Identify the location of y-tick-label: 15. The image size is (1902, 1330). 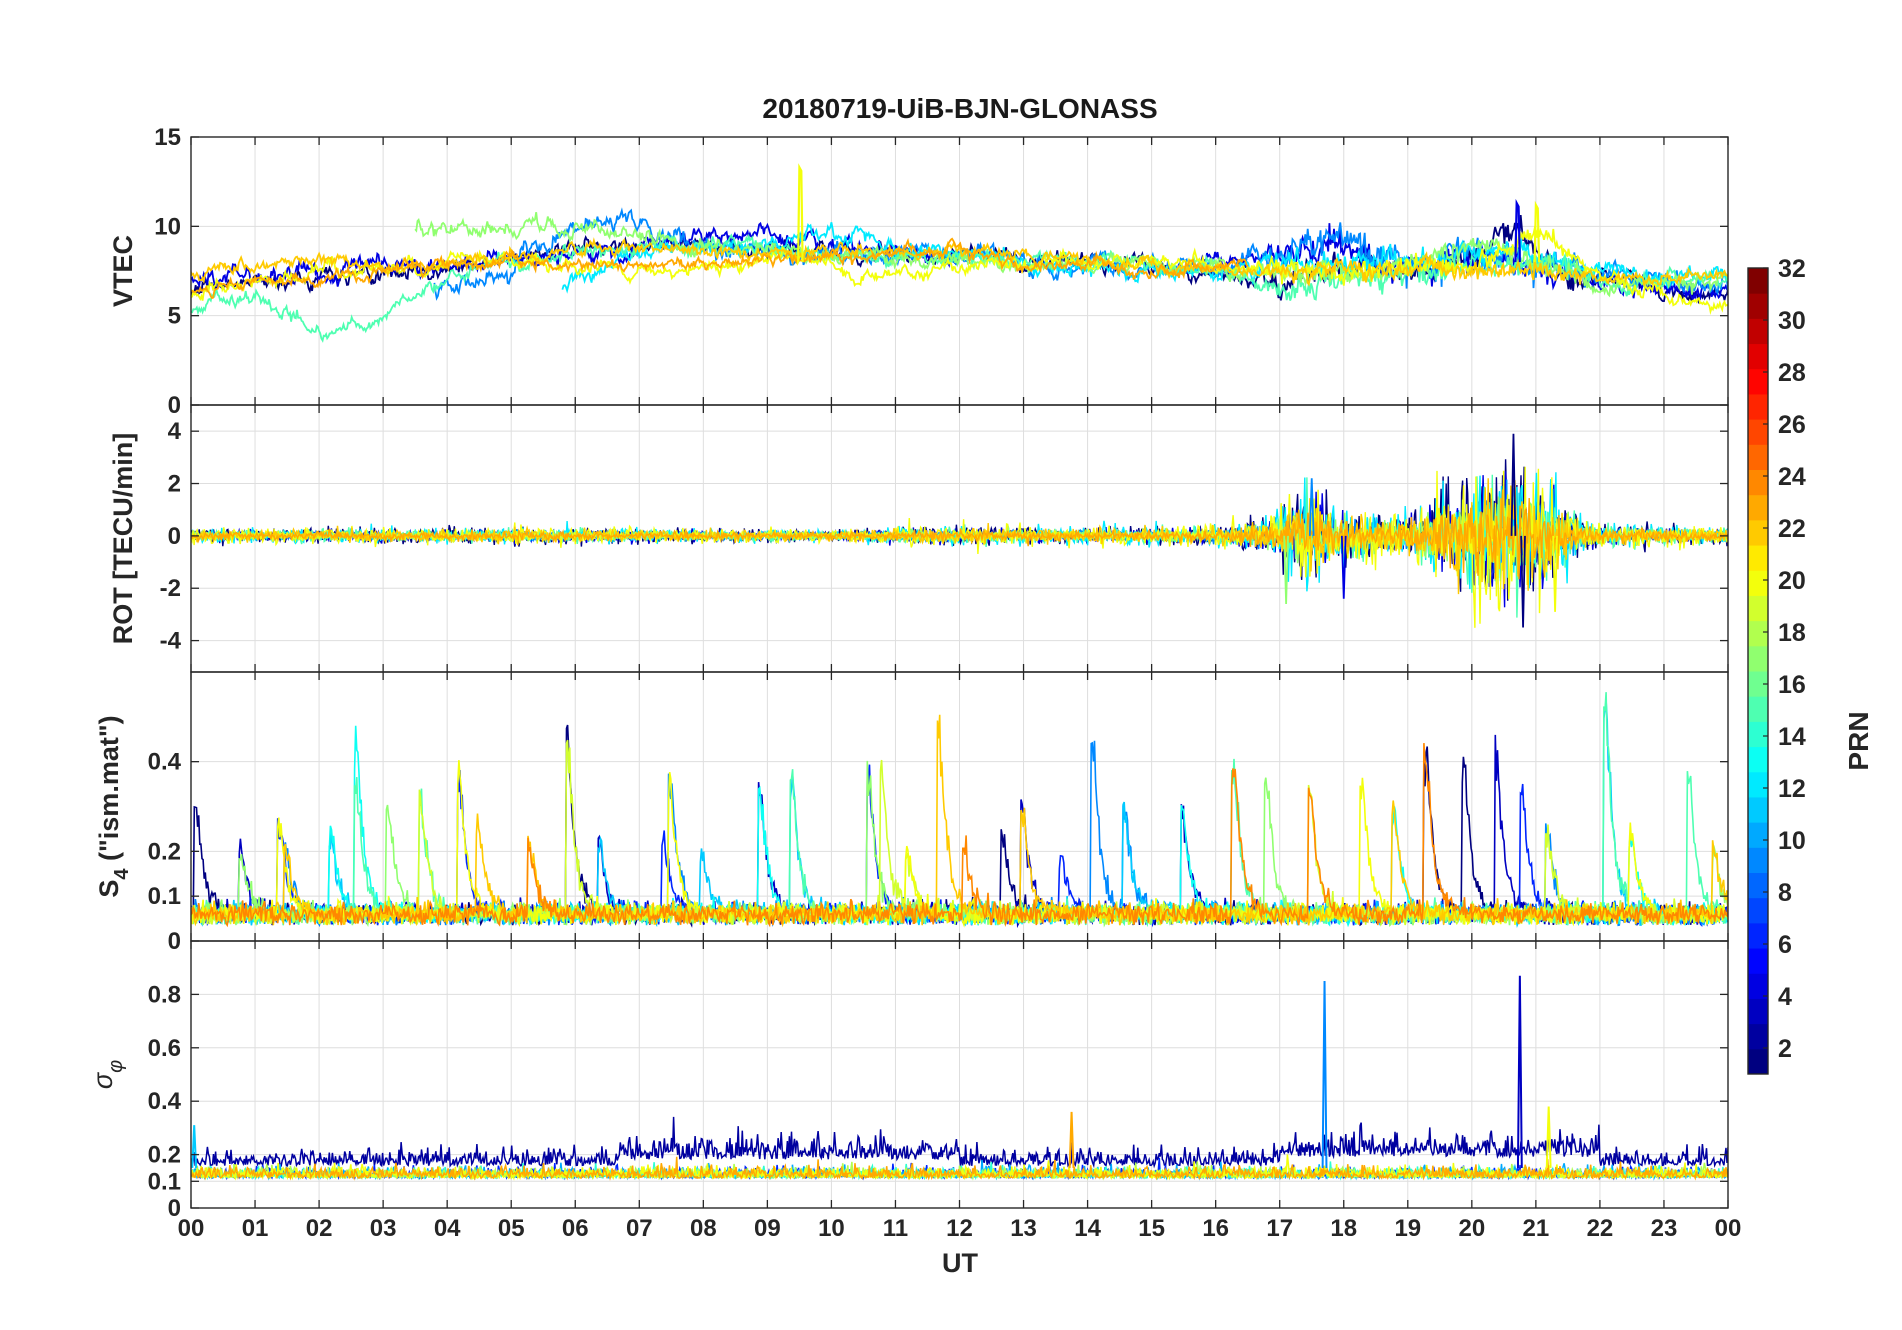
(167, 137).